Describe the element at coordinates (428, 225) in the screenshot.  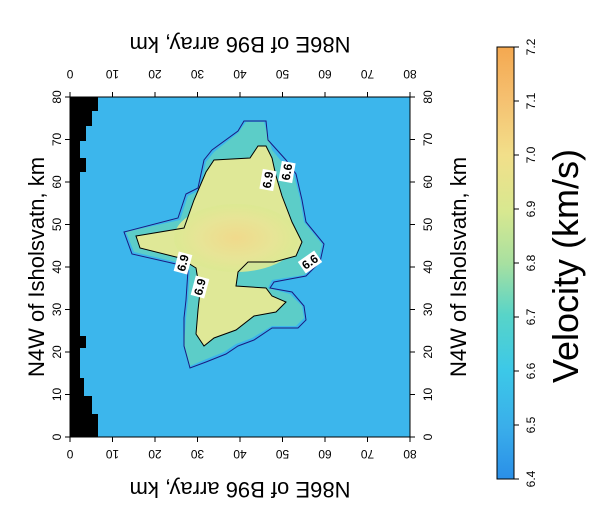
I see `y-tick-label-right: 50` at that location.